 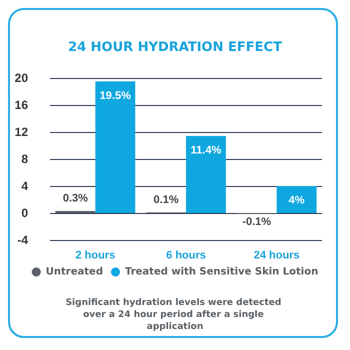 I want to click on data-label: 4%, so click(x=296, y=200).